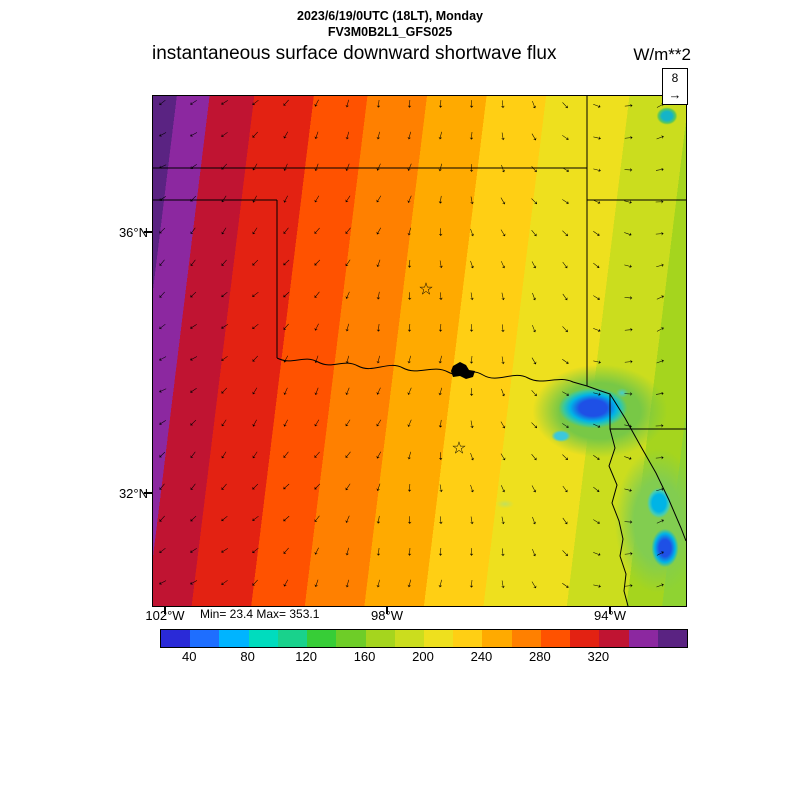 The width and height of the screenshot is (800, 800). I want to click on open-star-marker-okc: ☆, so click(426, 289).